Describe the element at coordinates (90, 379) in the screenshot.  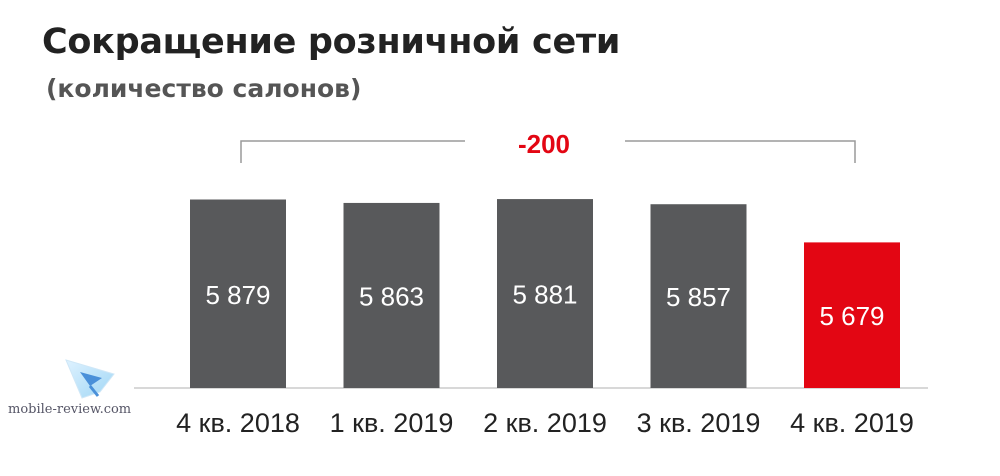
I see `watermark-logo-icon` at that location.